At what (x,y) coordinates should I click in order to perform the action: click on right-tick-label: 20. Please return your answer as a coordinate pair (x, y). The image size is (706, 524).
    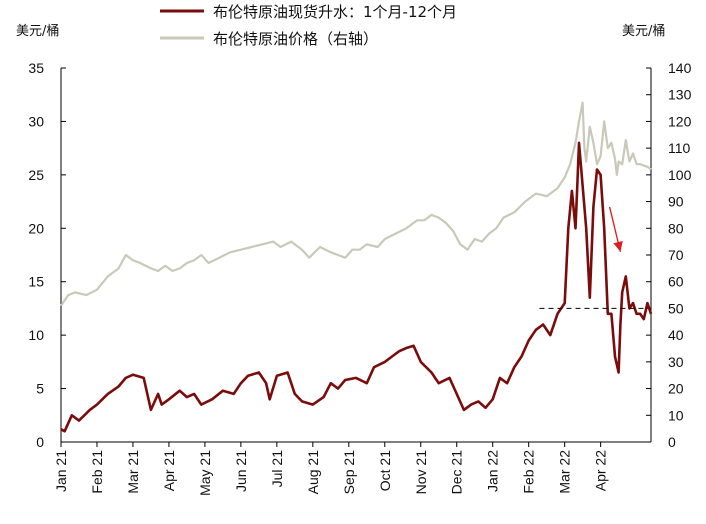
    Looking at the image, I should click on (676, 389).